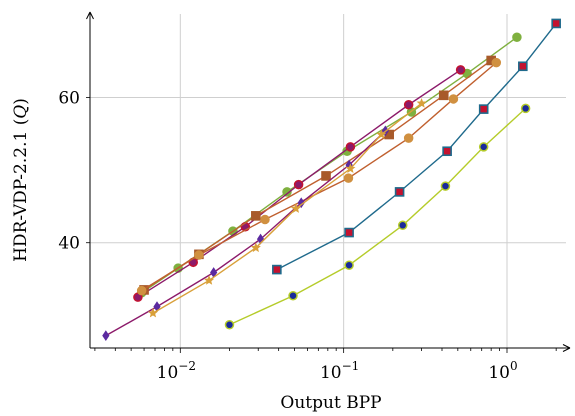 This screenshot has width=575, height=416. I want to click on y-axis-arrow, so click(90, 15).